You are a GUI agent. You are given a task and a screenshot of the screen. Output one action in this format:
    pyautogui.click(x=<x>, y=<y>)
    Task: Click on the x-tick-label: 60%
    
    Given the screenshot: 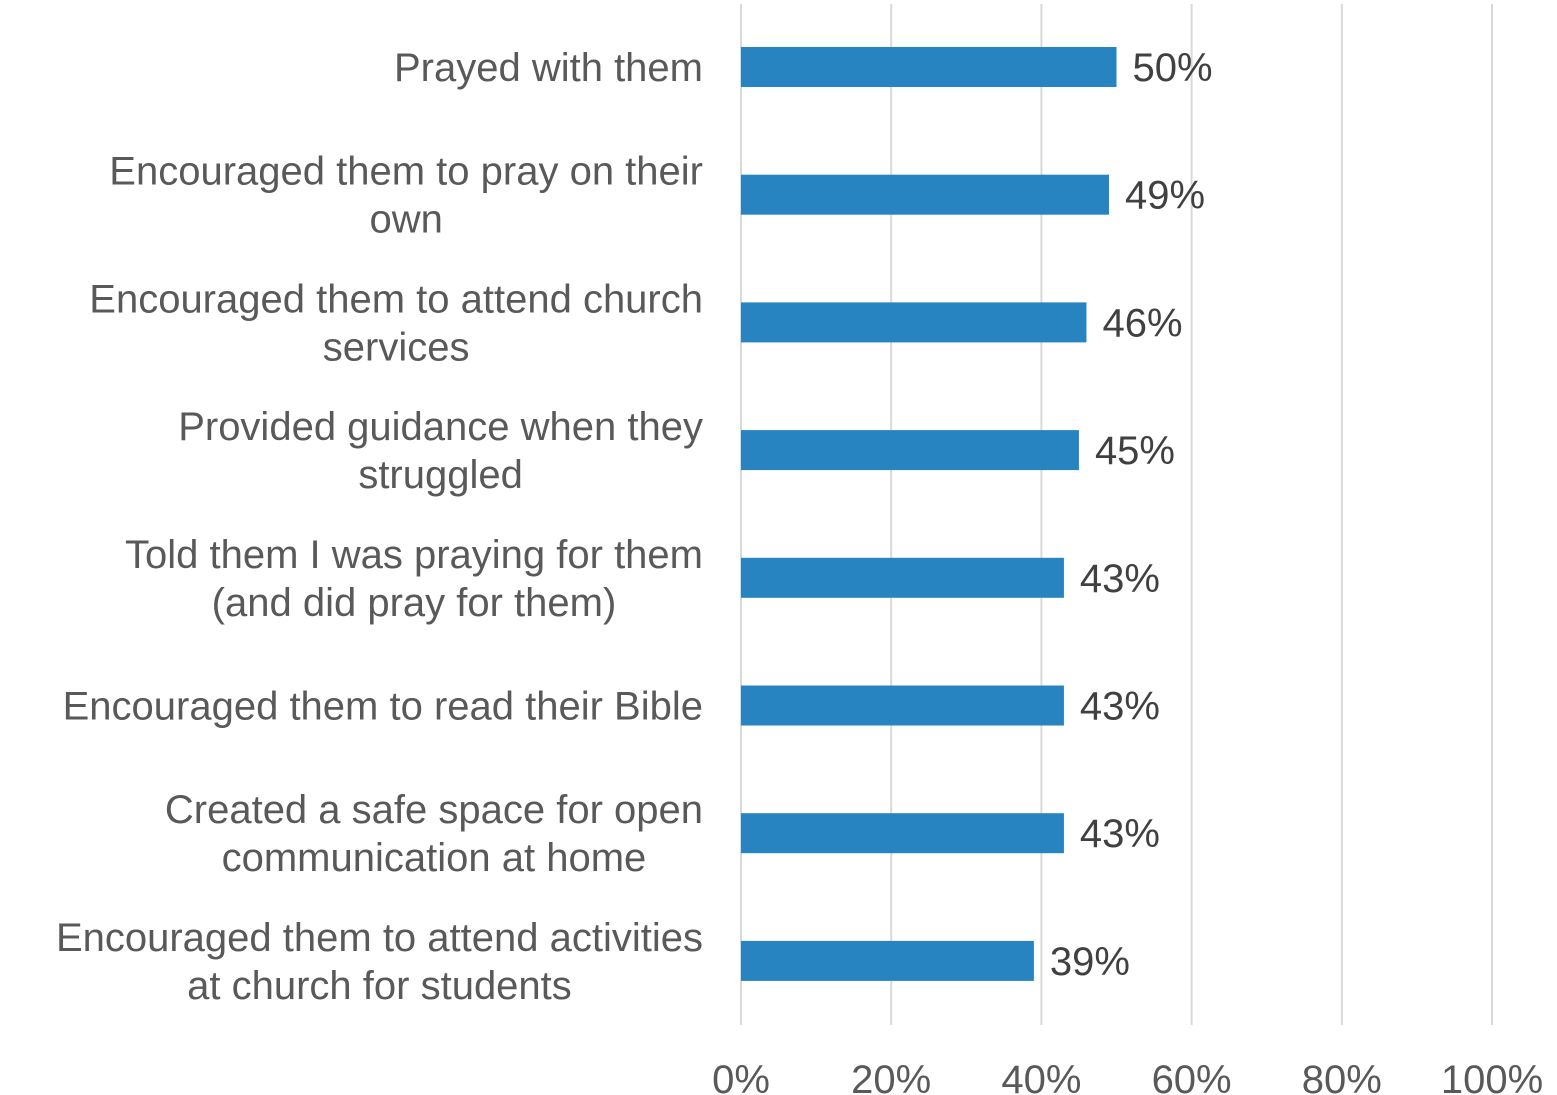 What is the action you would take?
    pyautogui.click(x=1192, y=1076)
    